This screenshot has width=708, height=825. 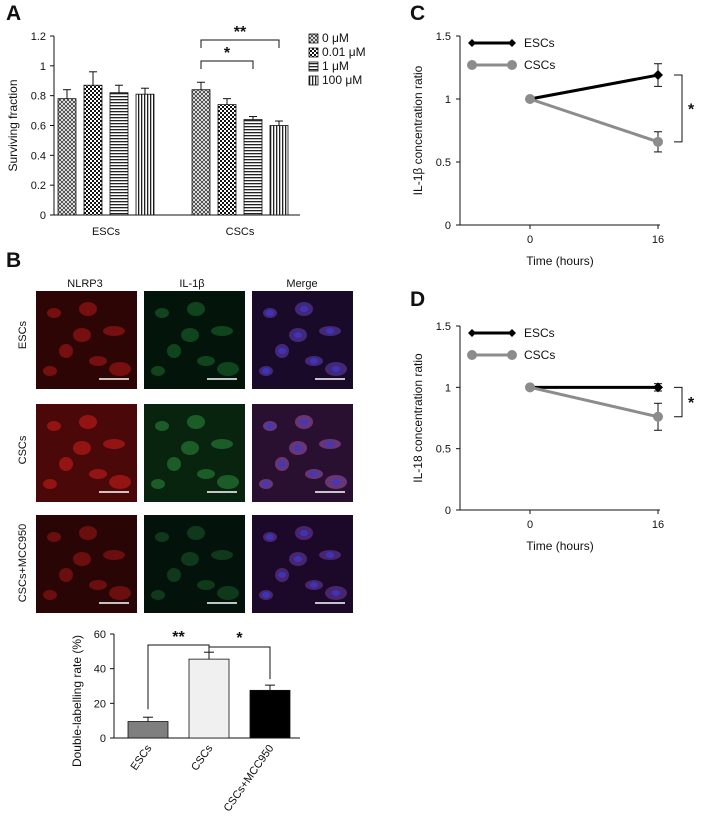 I want to click on y-tick-label: 1, so click(x=448, y=388).